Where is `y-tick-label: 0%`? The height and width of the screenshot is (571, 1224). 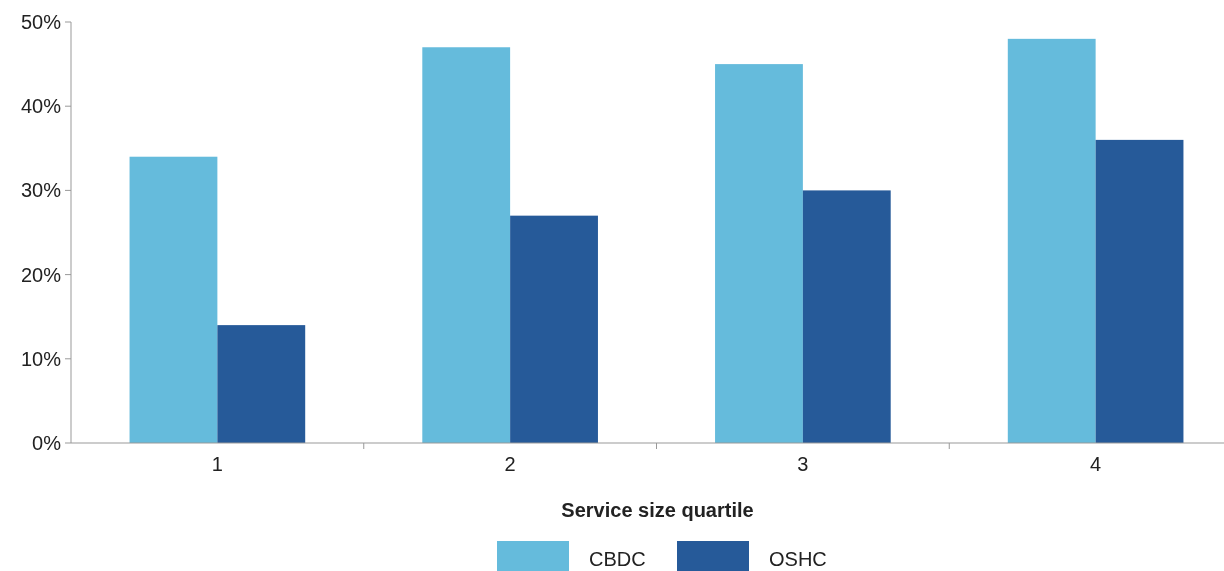
y-tick-label: 0% is located at coordinates (47, 443).